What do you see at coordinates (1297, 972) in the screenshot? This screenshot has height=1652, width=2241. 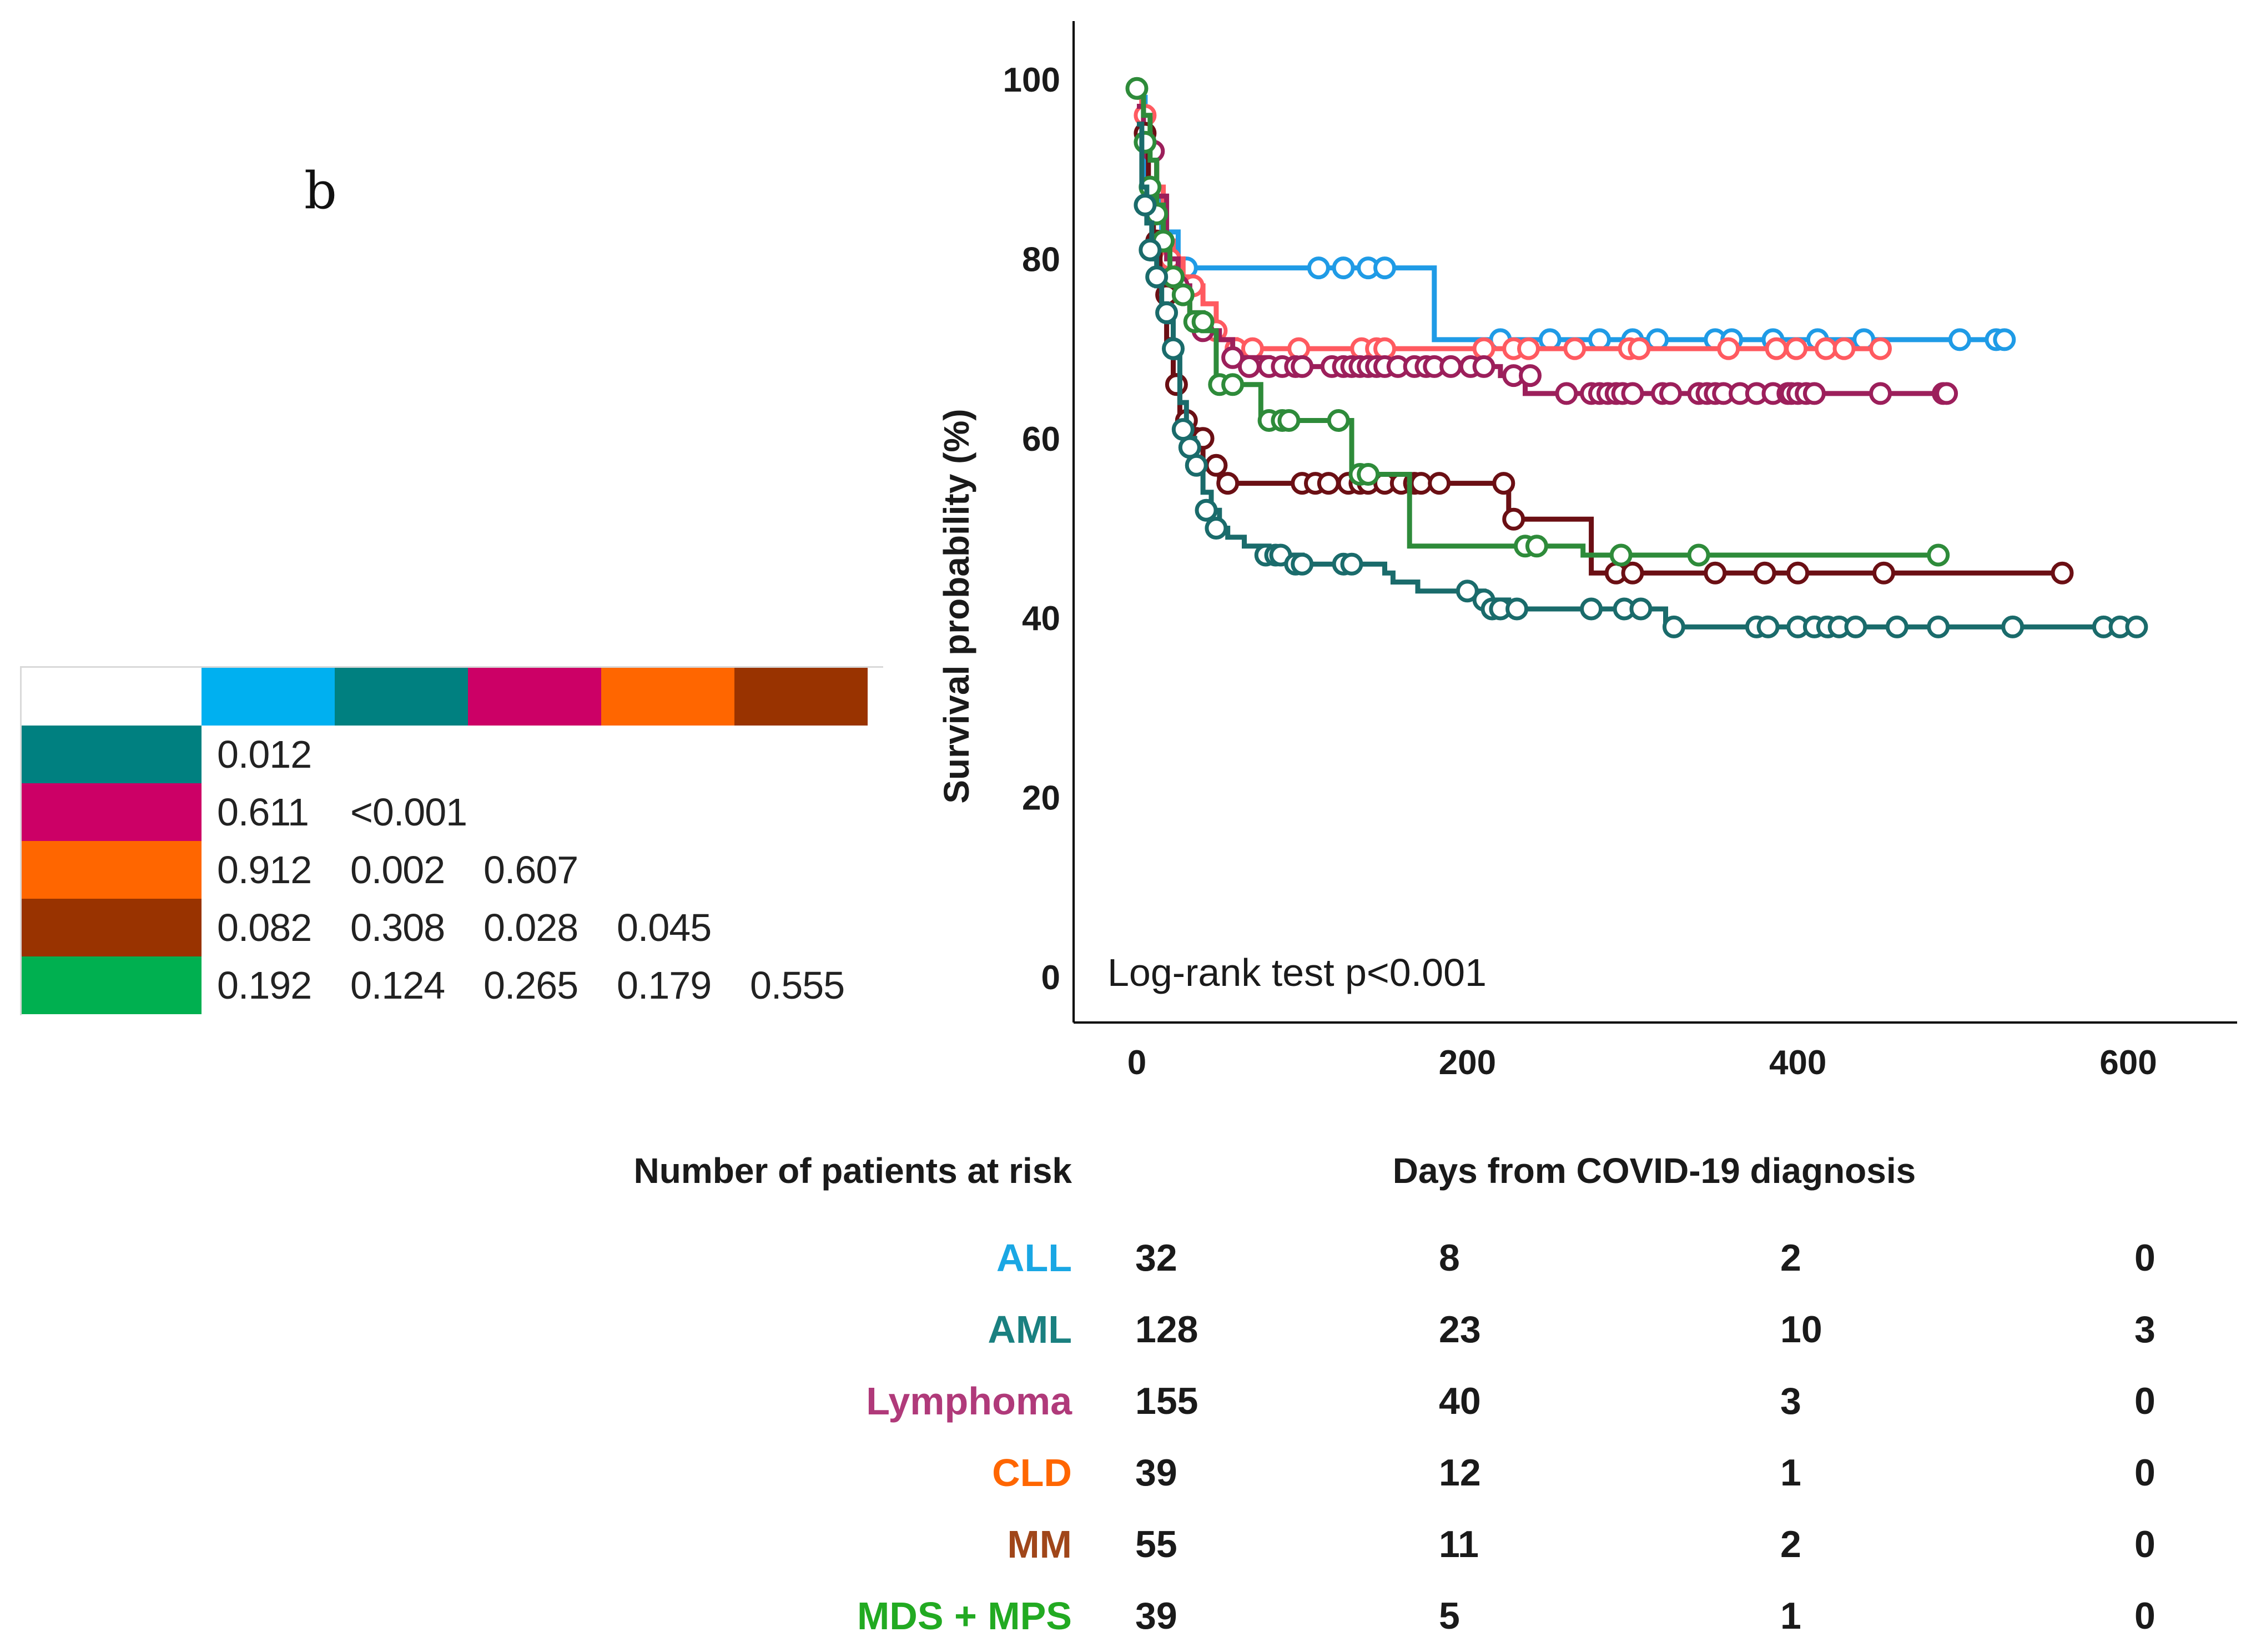 I see `logrank-annotation: Log-rank test p<0.001` at bounding box center [1297, 972].